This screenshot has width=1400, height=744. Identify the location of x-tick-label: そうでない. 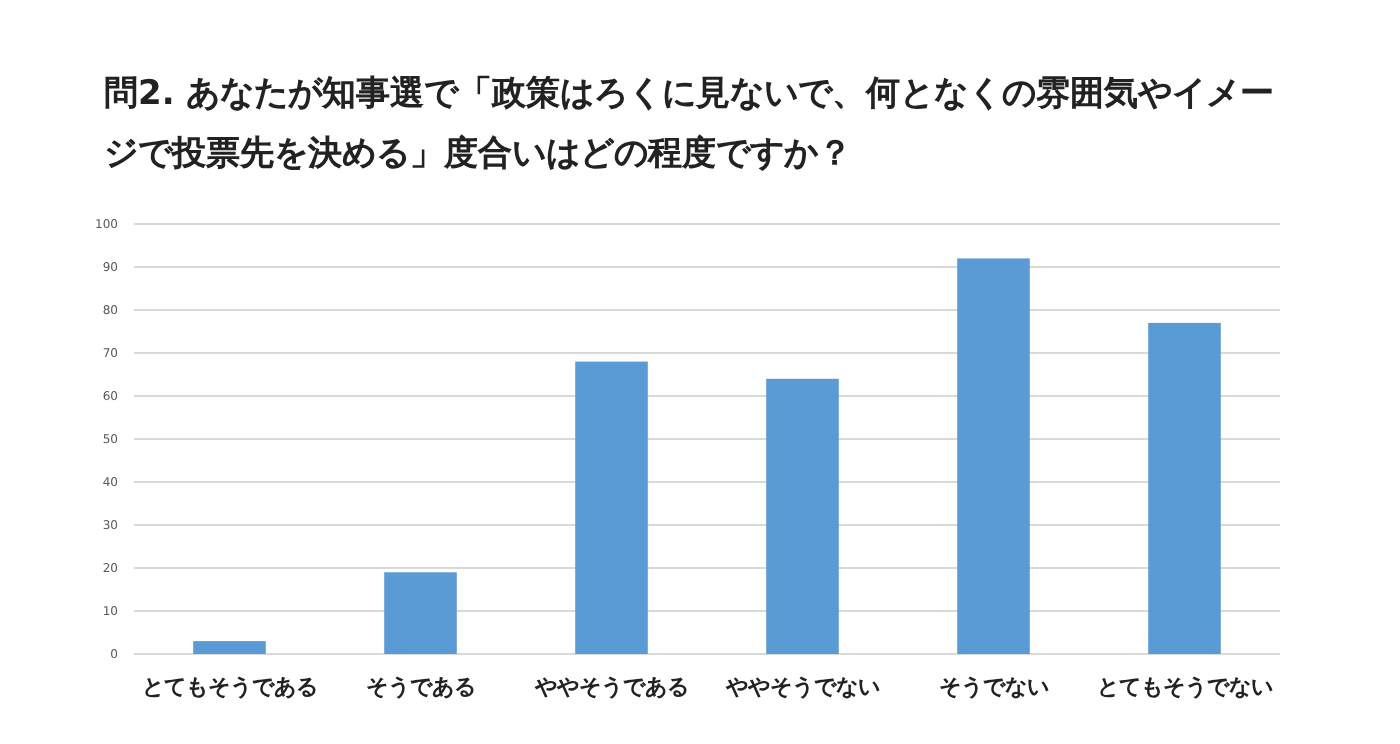
(993, 687).